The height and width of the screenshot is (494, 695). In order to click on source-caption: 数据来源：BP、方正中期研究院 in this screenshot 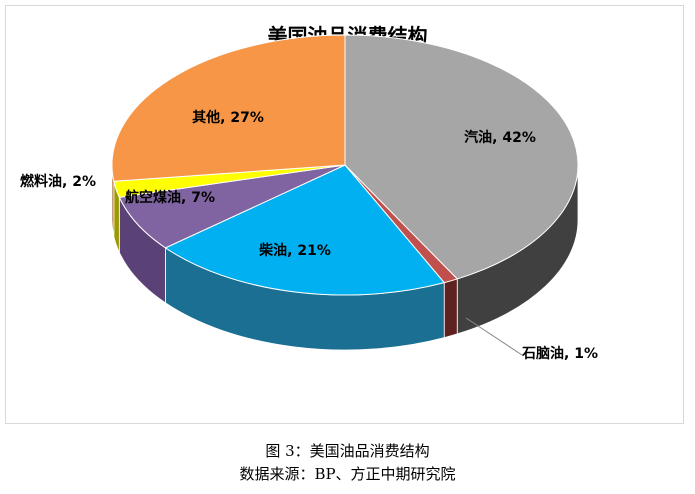, I will do `click(347, 474)`.